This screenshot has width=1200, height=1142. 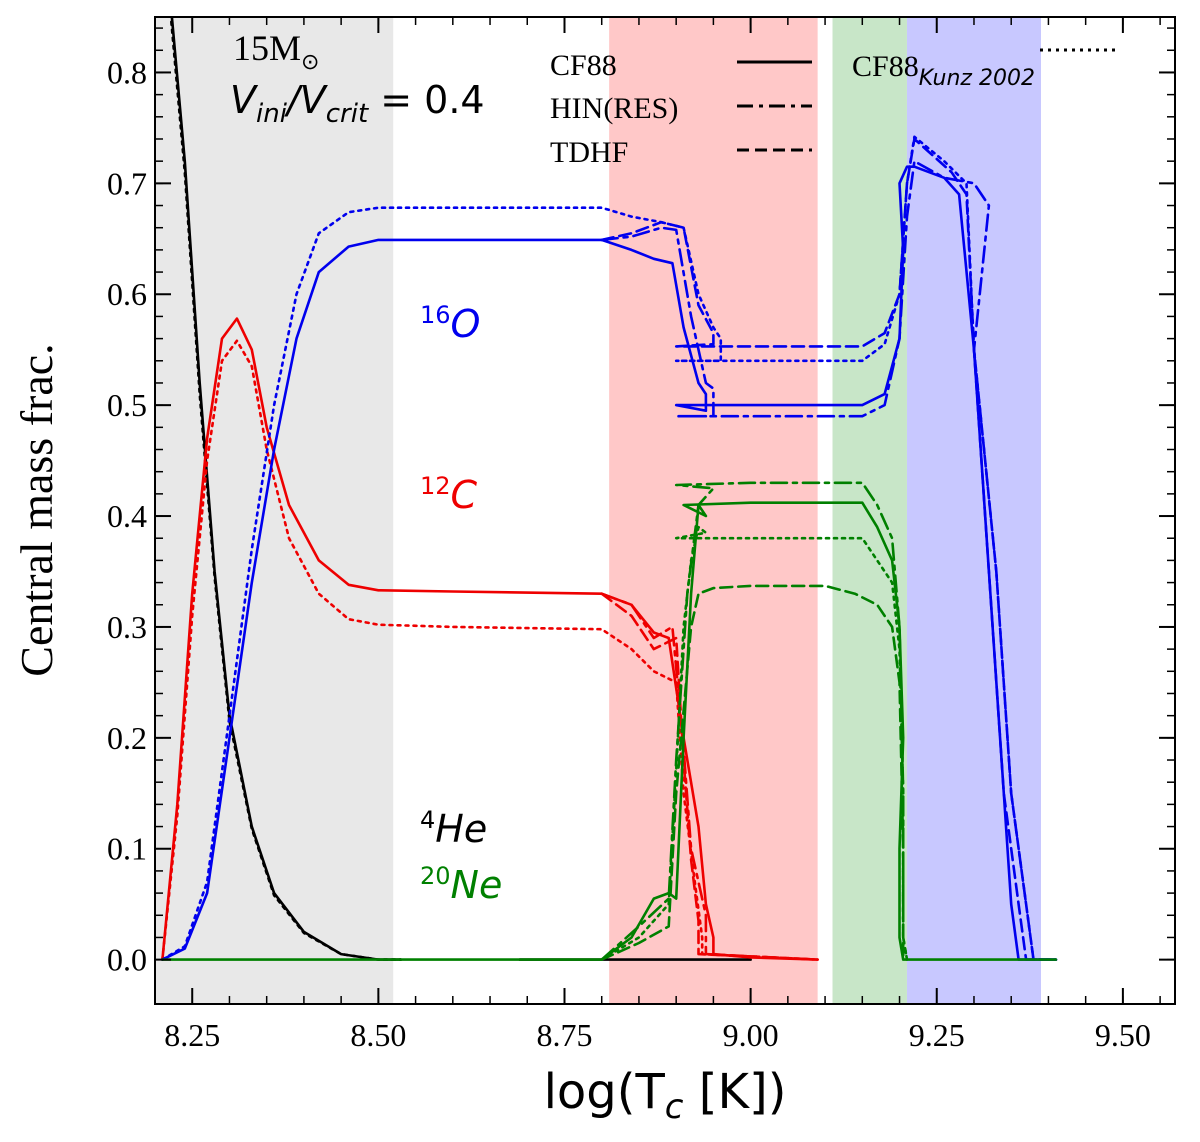 I want to click on species-label-ne20: 20Ne, so click(x=461, y=884).